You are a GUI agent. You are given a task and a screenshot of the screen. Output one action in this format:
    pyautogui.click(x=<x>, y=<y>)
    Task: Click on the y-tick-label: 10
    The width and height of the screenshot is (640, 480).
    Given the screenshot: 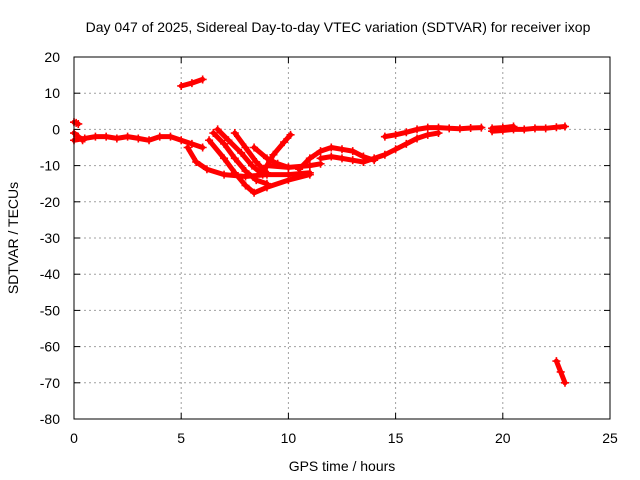 What is the action you would take?
    pyautogui.click(x=52, y=93)
    